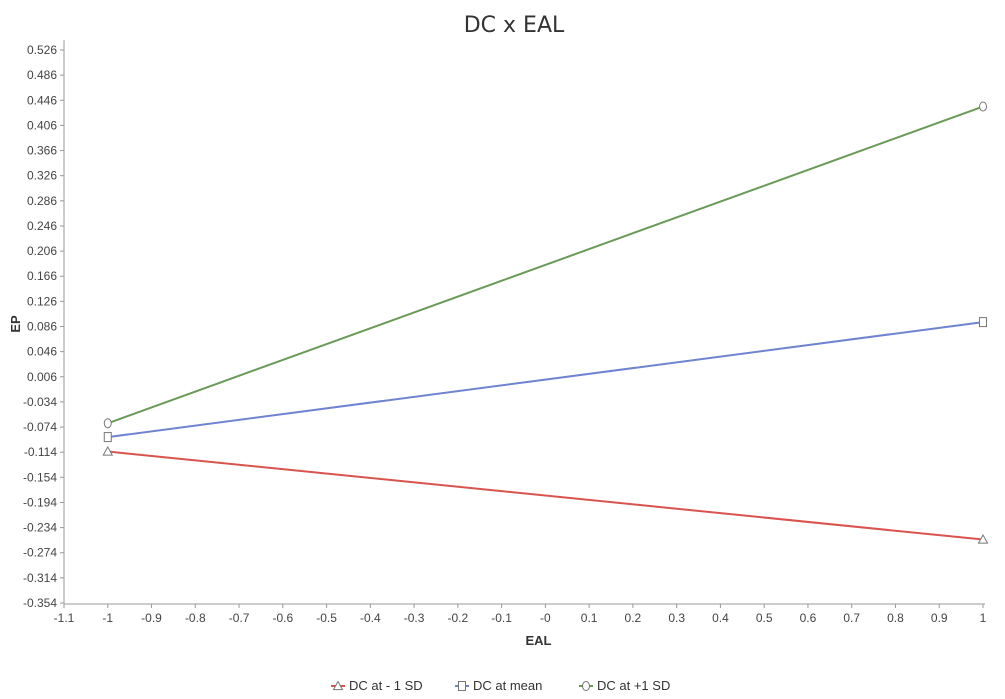 This screenshot has width=1005, height=699. What do you see at coordinates (539, 640) in the screenshot?
I see `x-axis-title: EAL` at bounding box center [539, 640].